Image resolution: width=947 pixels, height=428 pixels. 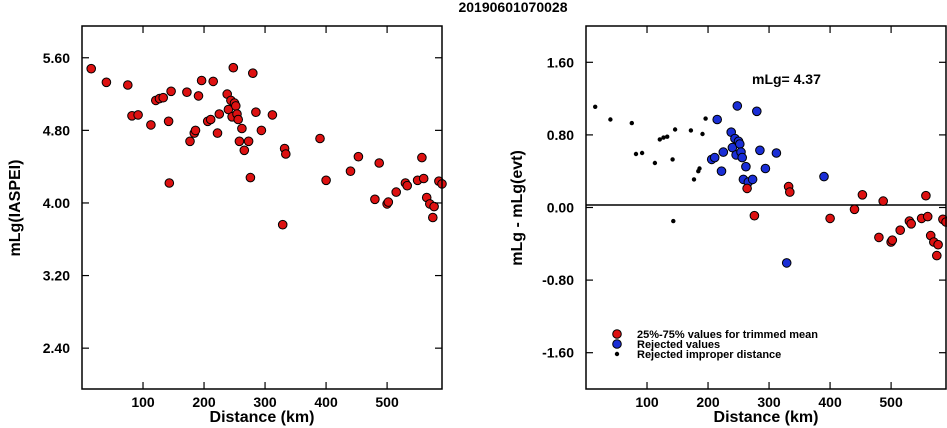 I want to click on left-y-tick-label: 2.40, so click(x=56, y=348).